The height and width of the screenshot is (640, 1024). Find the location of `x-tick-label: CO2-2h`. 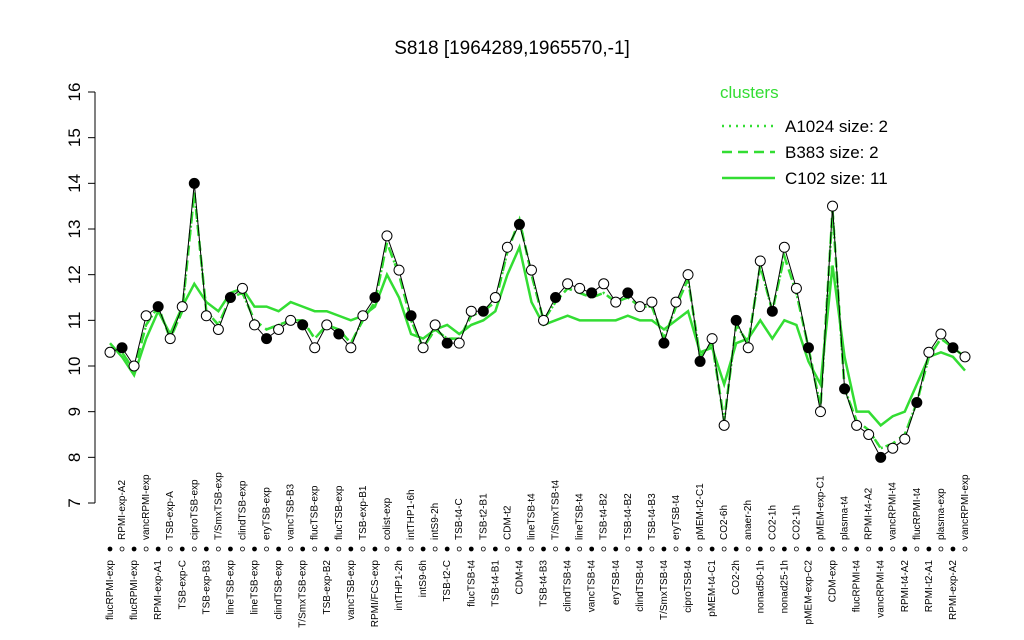

x-tick-label: CO2-2h is located at coordinates (736, 577).